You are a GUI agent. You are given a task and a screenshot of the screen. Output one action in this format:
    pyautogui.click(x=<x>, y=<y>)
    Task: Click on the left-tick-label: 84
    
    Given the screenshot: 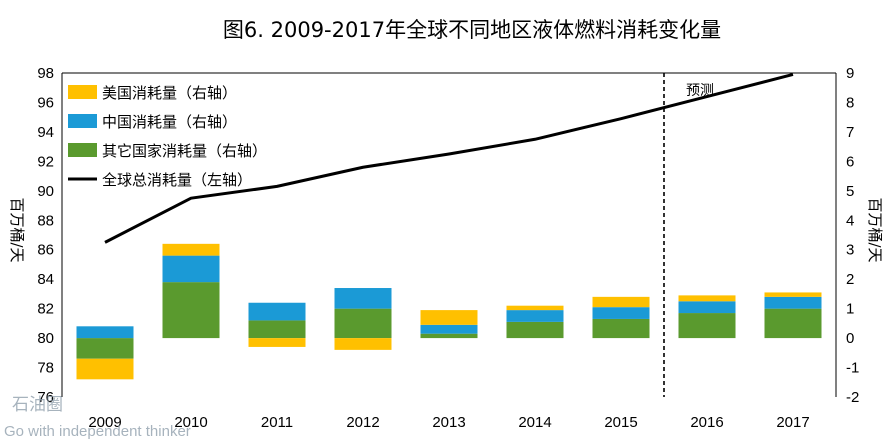 What is the action you would take?
    pyautogui.click(x=45, y=279)
    